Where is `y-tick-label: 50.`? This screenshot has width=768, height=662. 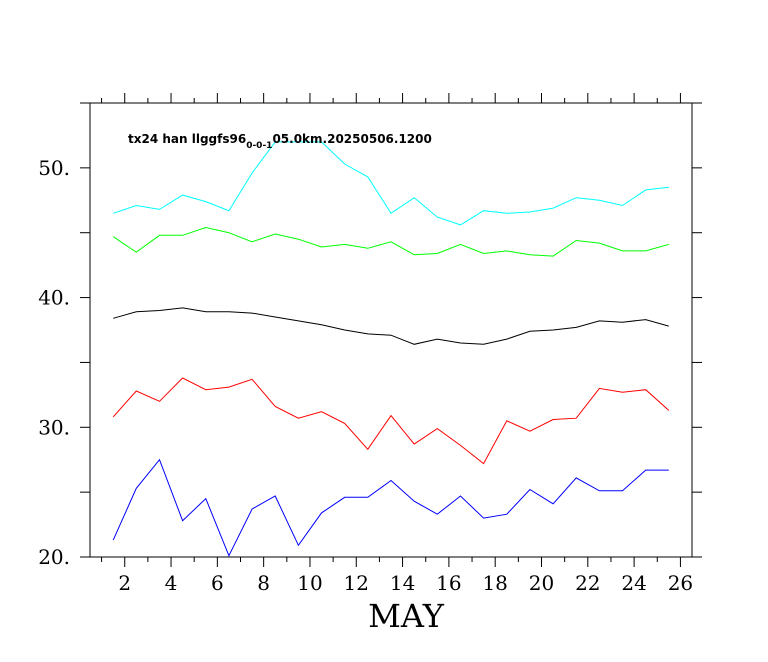
y-tick-label: 50. is located at coordinates (54, 168).